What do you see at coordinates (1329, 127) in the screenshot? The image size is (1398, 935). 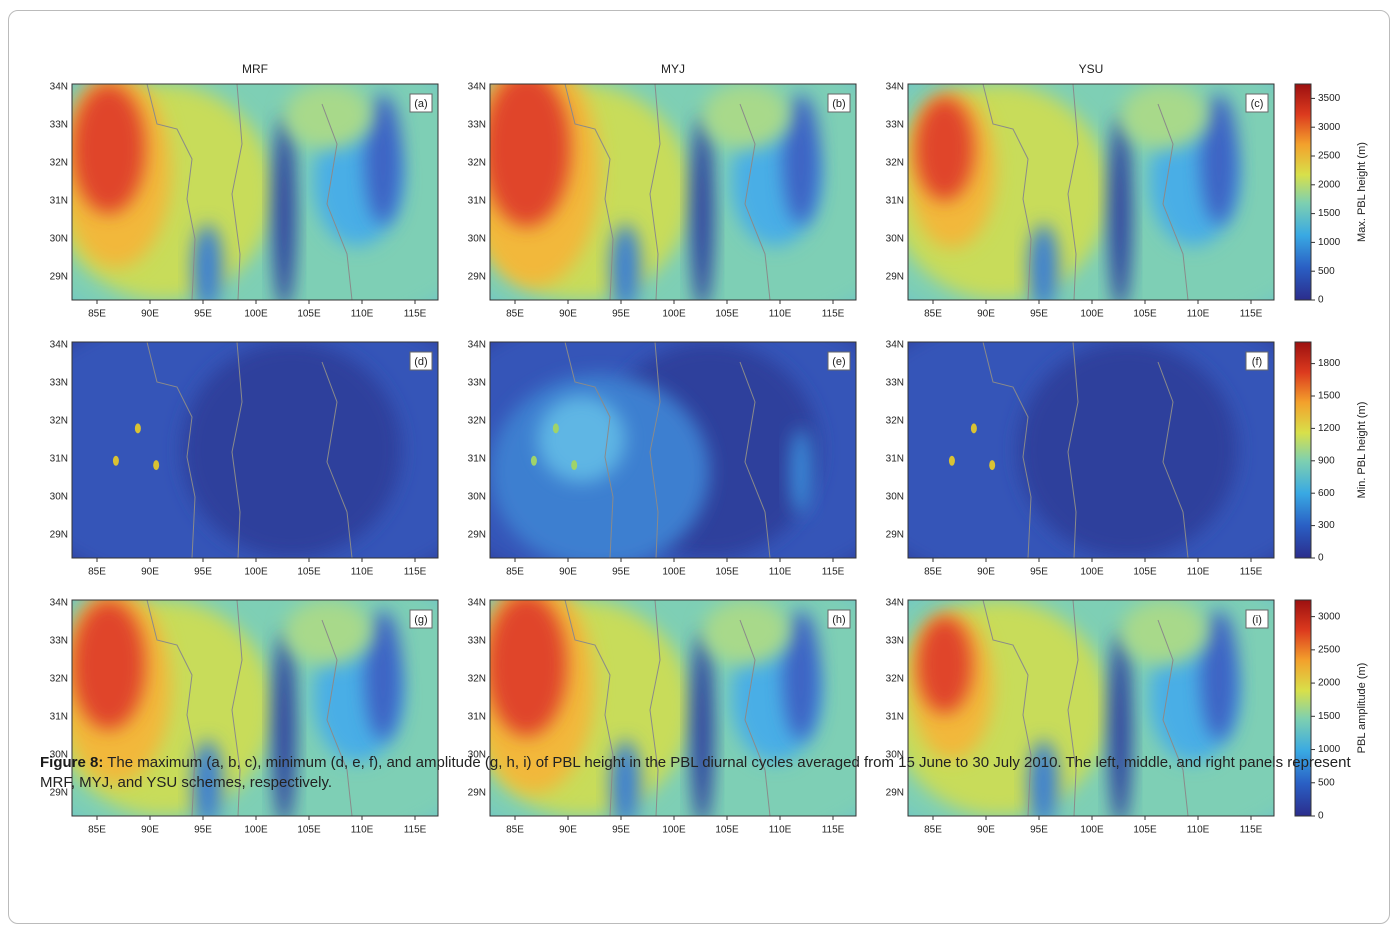 I see `colorbar-tick-label: 3000` at bounding box center [1329, 127].